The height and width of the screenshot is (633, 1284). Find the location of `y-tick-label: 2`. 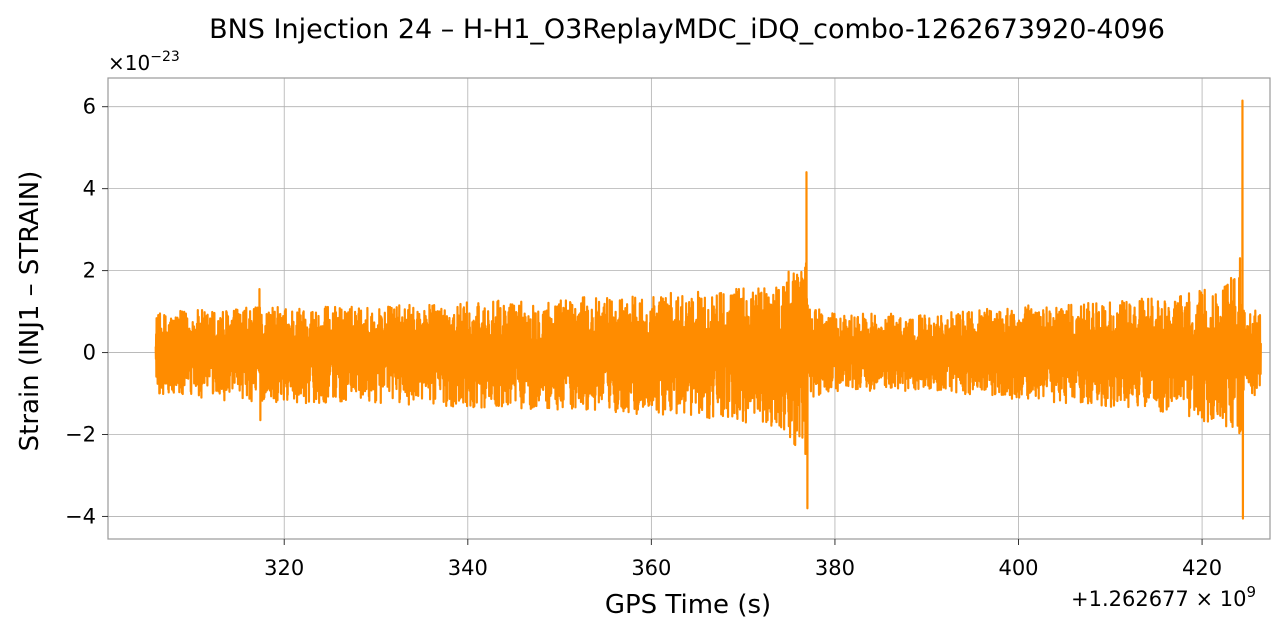

y-tick-label: 2 is located at coordinates (89, 271).